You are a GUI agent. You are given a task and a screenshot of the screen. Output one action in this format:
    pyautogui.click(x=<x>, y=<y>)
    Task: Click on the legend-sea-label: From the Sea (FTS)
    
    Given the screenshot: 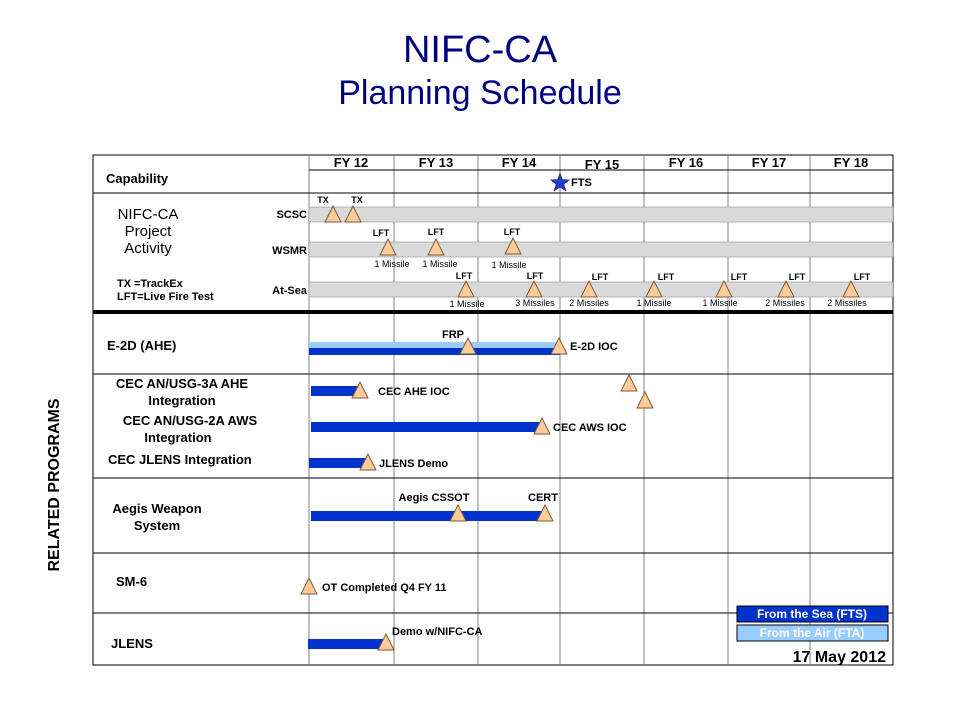 What is the action you would take?
    pyautogui.click(x=812, y=614)
    